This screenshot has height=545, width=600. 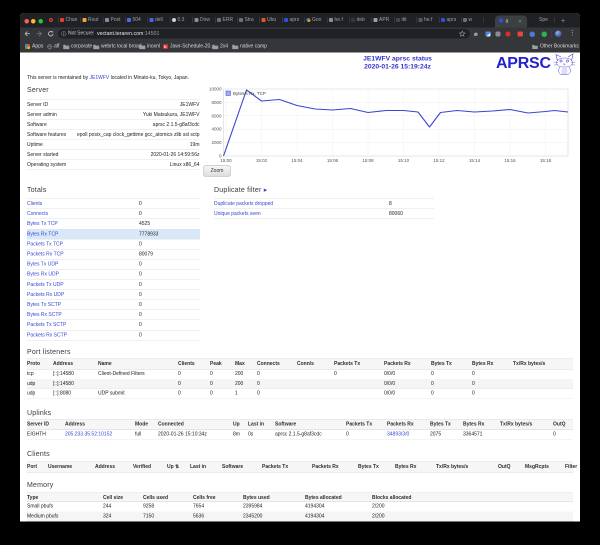 What do you see at coordinates (439, 160) in the screenshot?
I see `svg-text: 15:12` at bounding box center [439, 160].